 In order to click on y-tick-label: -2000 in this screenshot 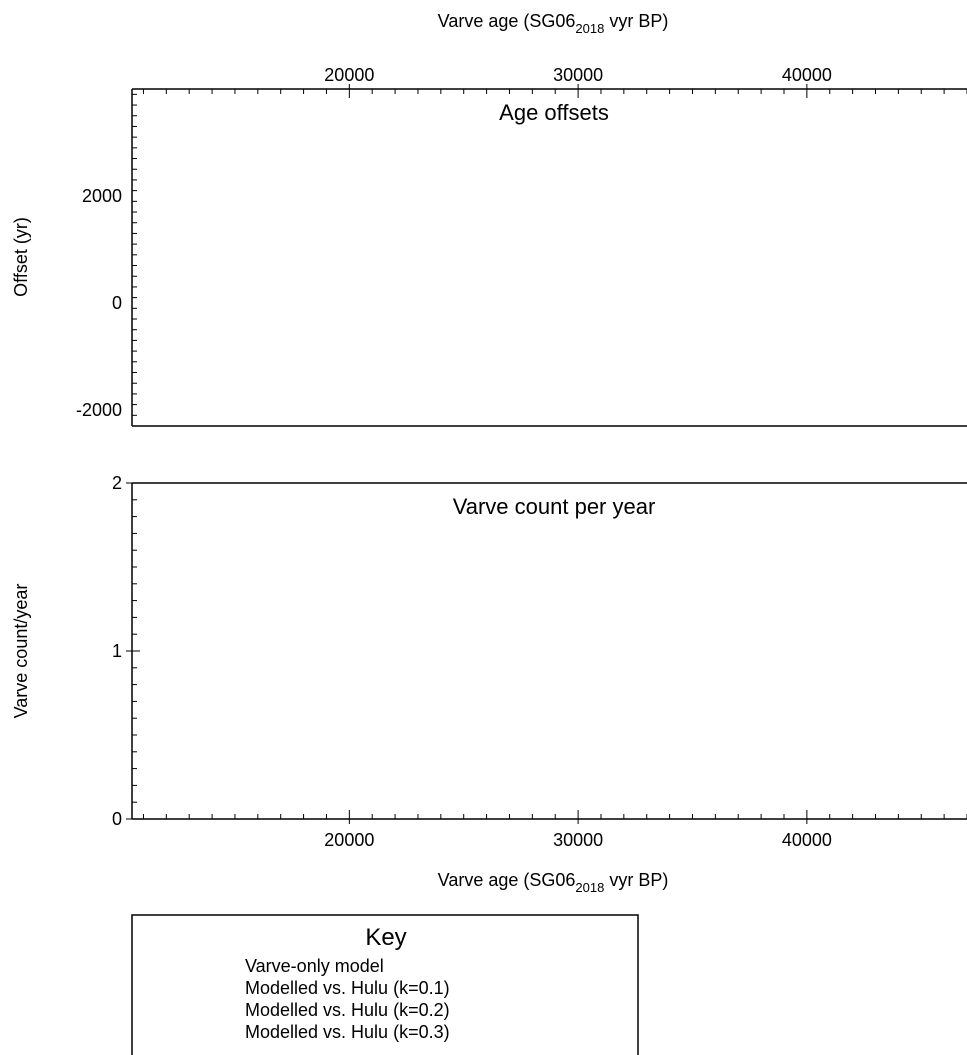, I will do `click(99, 410)`.